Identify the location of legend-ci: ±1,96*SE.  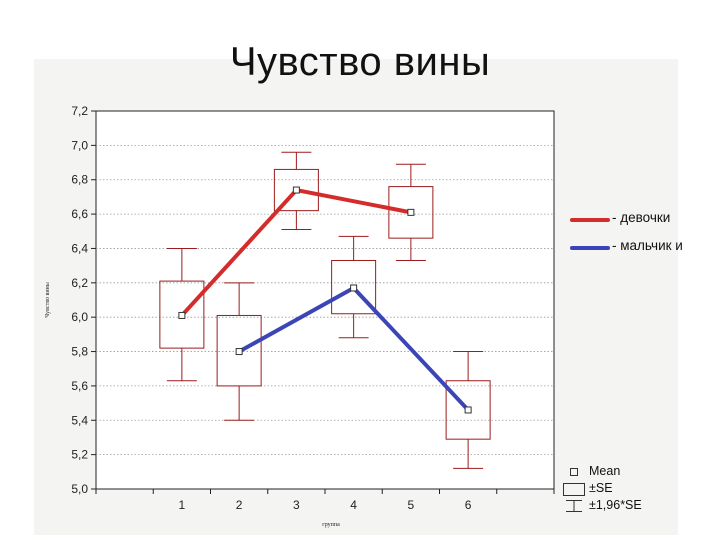
(618, 506).